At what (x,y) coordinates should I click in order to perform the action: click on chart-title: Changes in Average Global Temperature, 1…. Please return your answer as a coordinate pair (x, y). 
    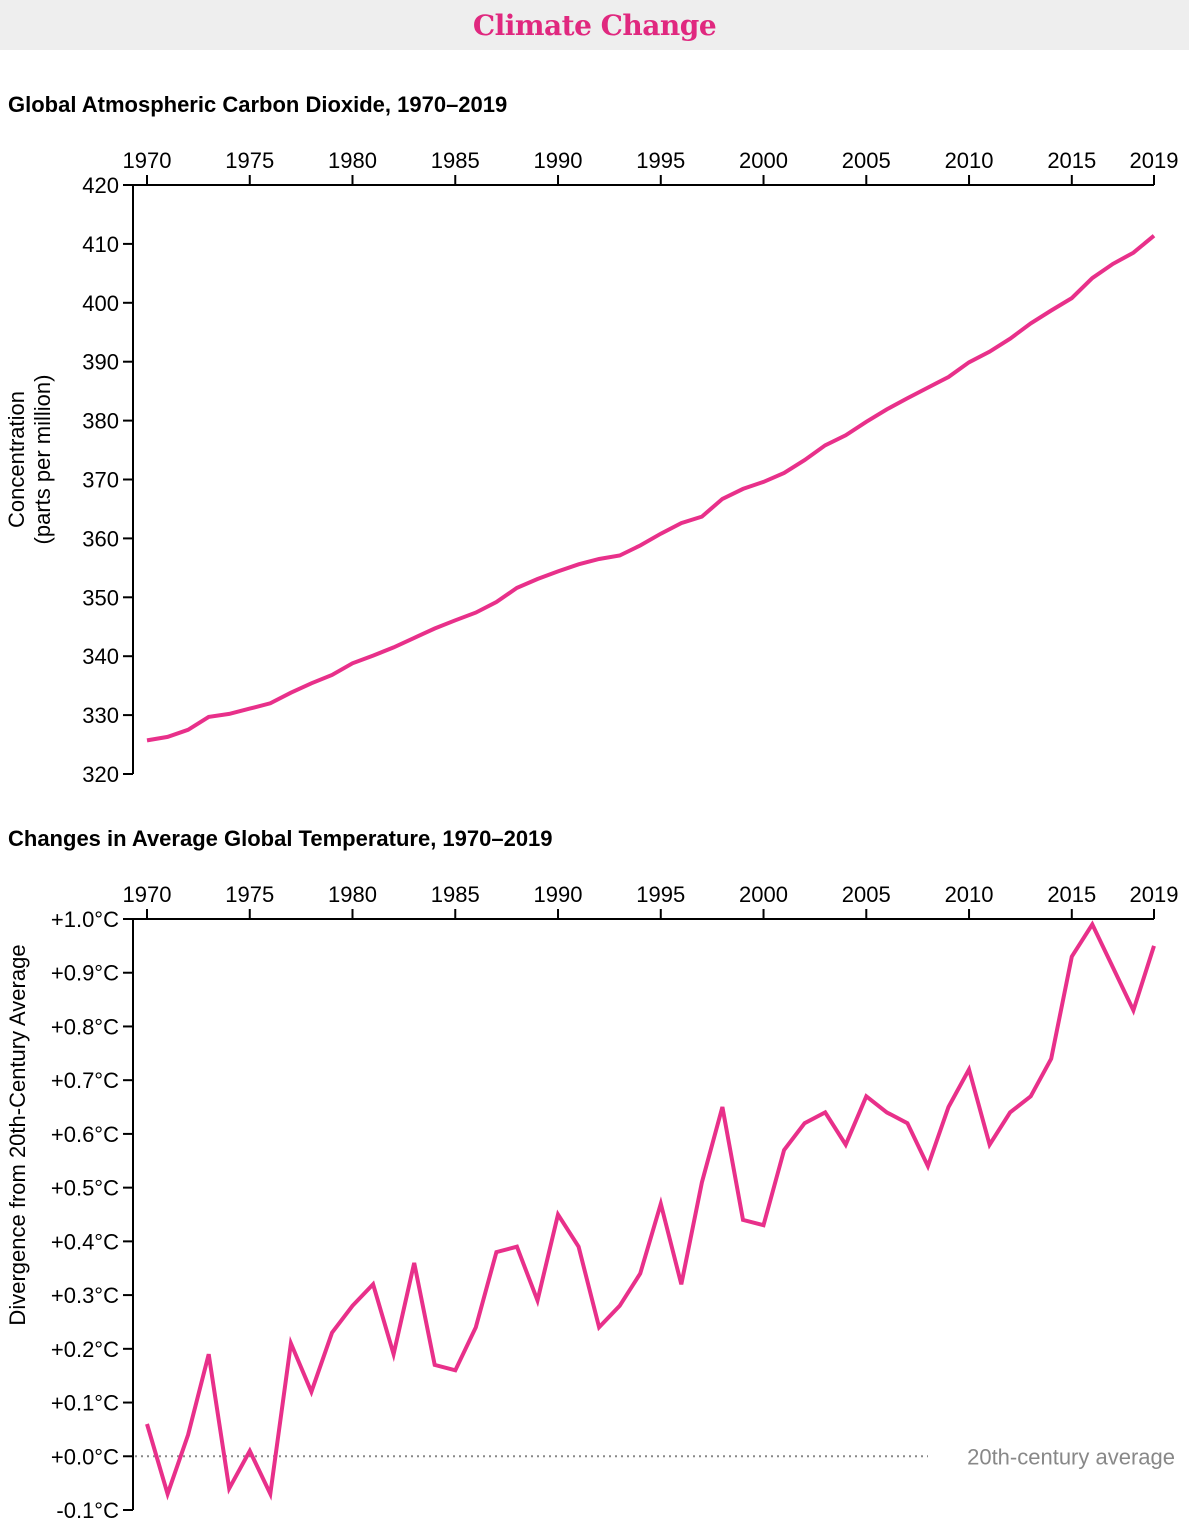
    Looking at the image, I should click on (280, 838).